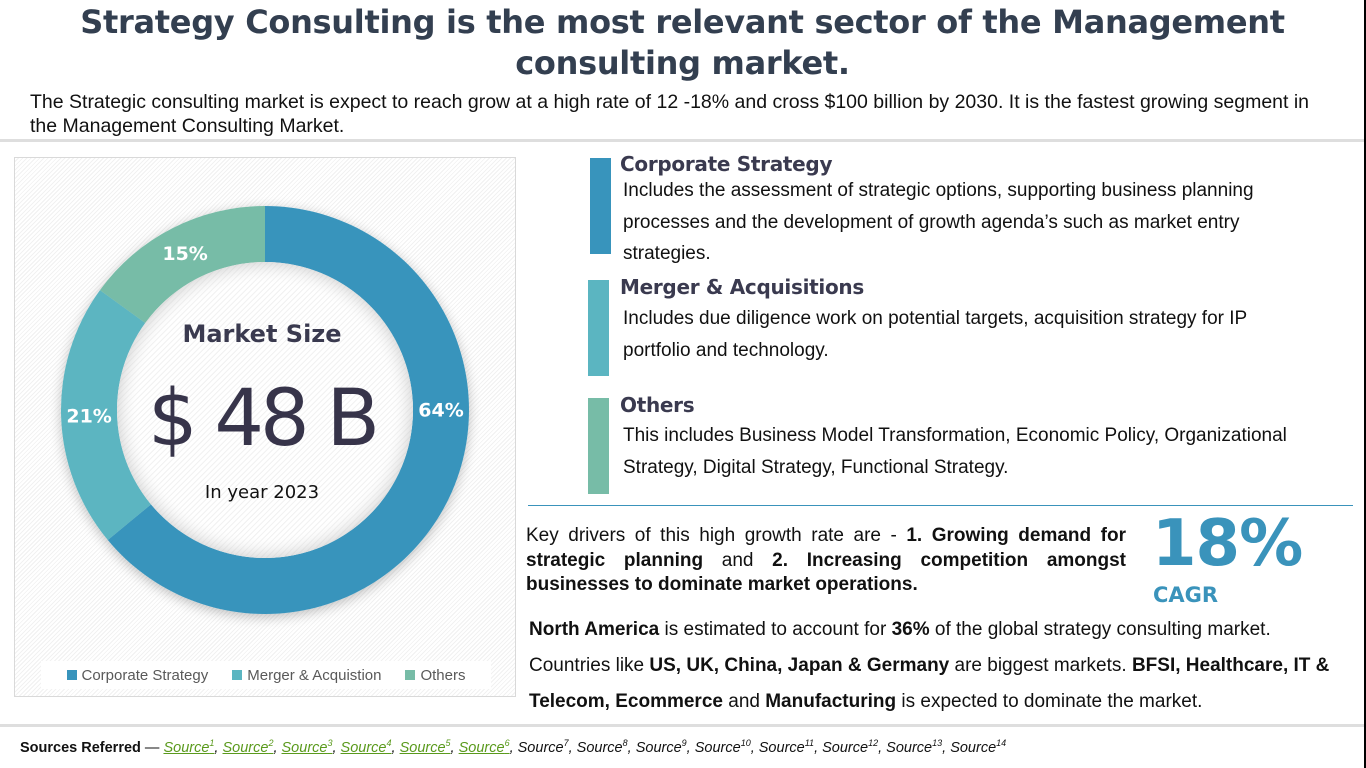 This screenshot has height=768, width=1366. I want to click on source-link-3: Source3, so click(307, 747).